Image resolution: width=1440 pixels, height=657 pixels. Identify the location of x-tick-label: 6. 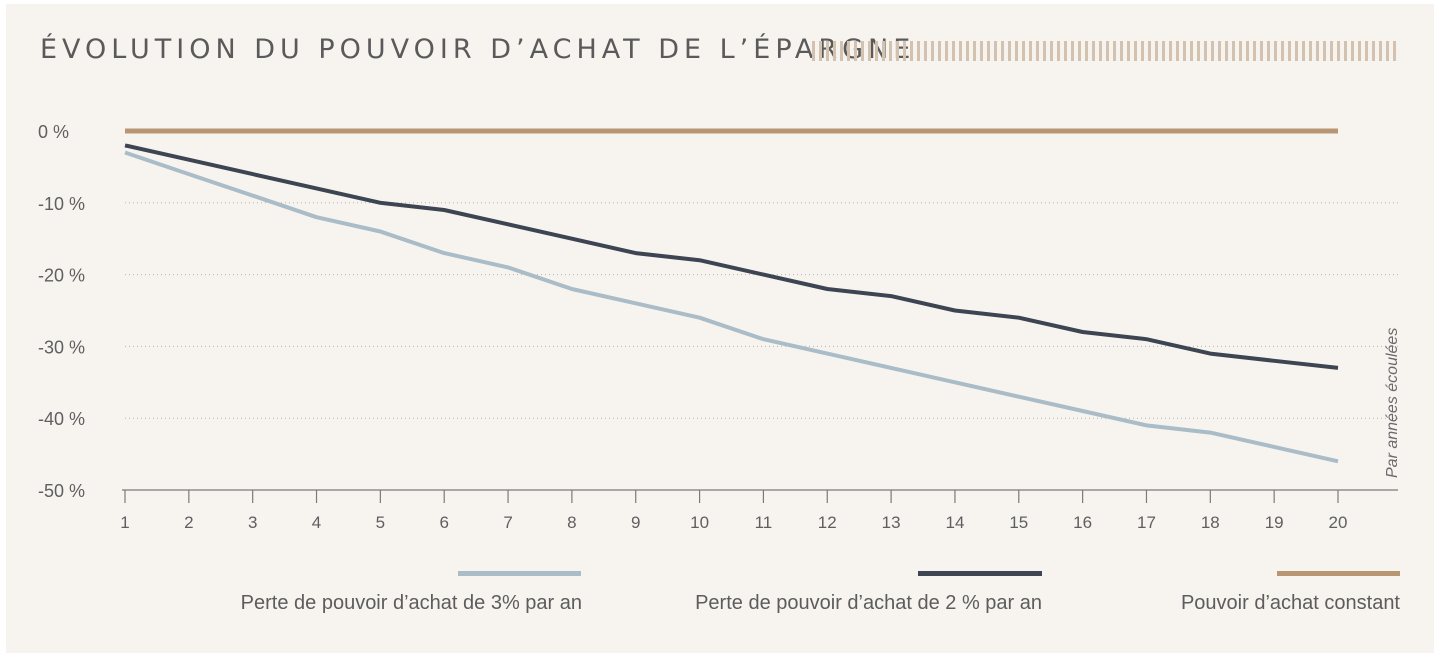
(443, 522).